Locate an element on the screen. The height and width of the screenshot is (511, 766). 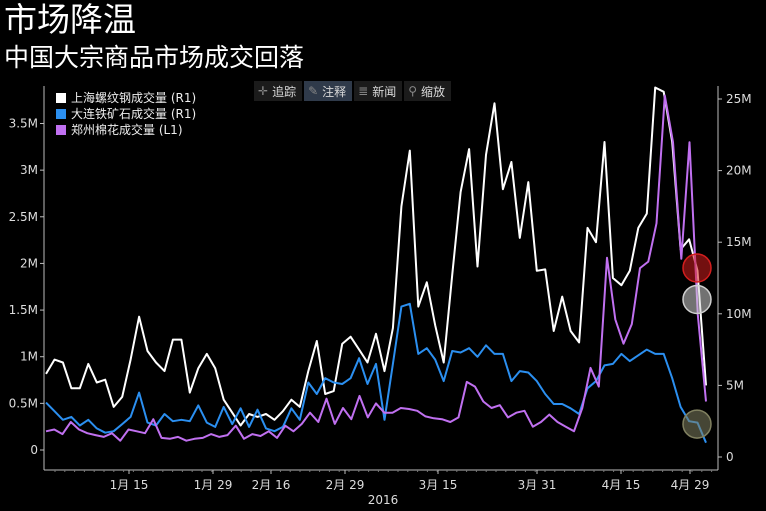
track-button: ✛ 追踪 is located at coordinates (278, 91).